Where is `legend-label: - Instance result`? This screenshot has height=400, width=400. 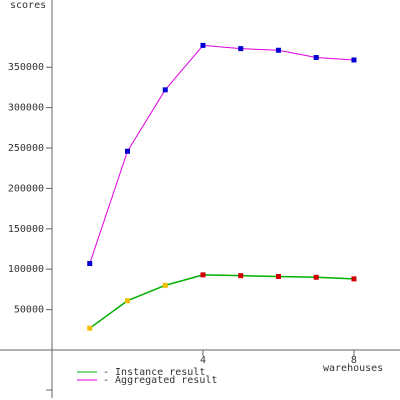
legend-label: - Instance result is located at coordinates (154, 372).